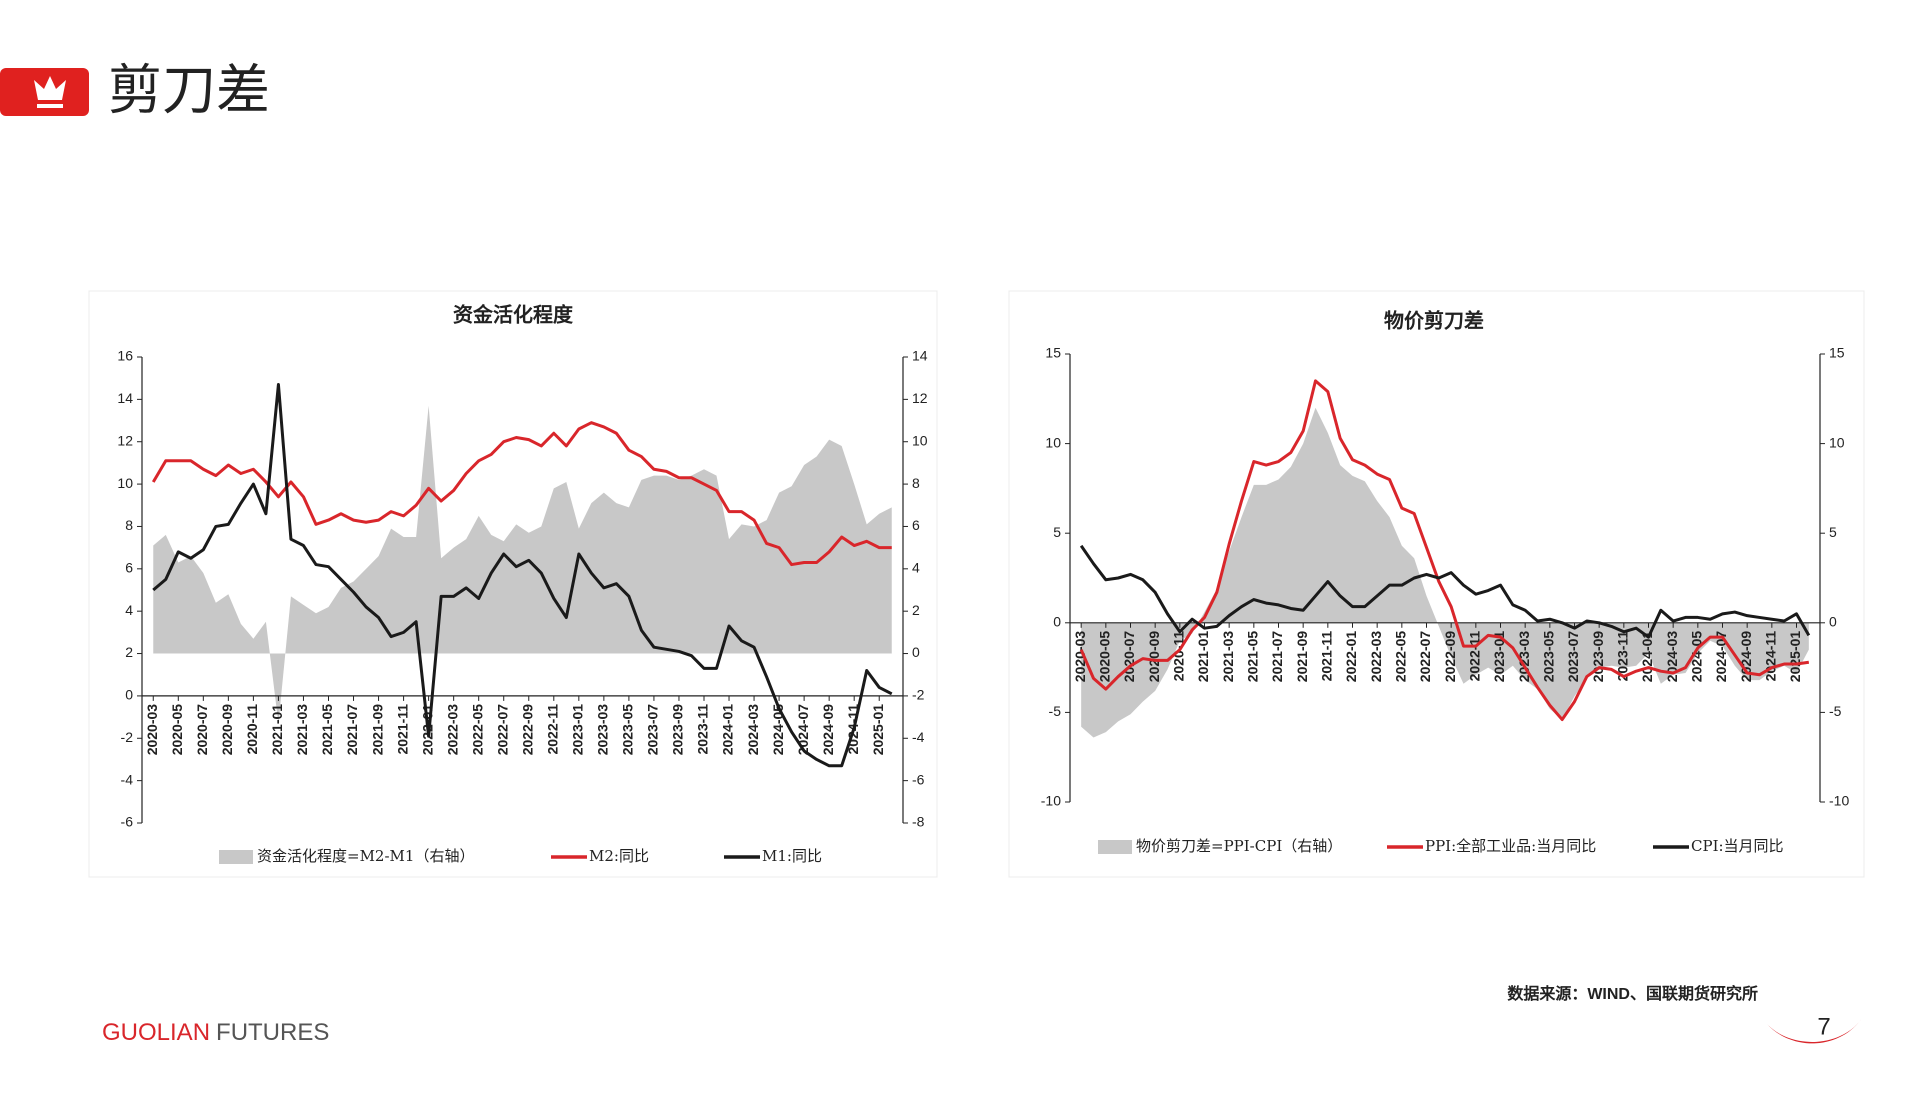 The image size is (1919, 1119). I want to click on area-series, so click(1445, 572).